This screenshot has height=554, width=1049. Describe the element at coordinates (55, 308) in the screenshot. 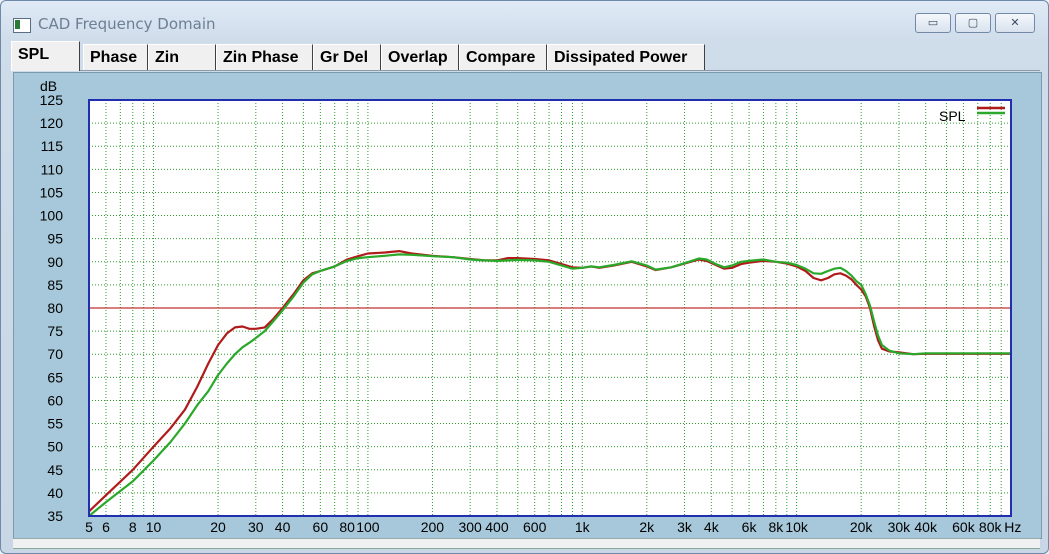

I see `y-tick-label: 80` at that location.